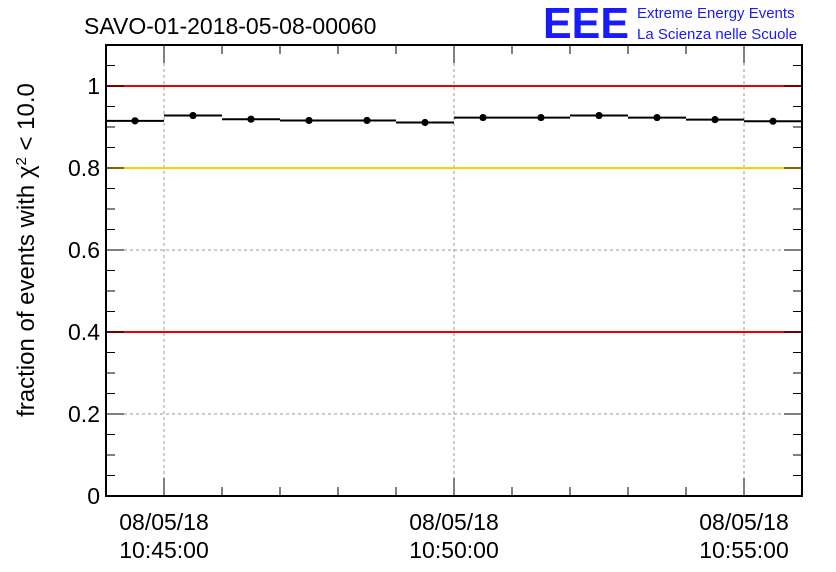 The image size is (836, 572). I want to click on y-axis-label: fraction of events with χ2 < 10.0, so click(27, 250).